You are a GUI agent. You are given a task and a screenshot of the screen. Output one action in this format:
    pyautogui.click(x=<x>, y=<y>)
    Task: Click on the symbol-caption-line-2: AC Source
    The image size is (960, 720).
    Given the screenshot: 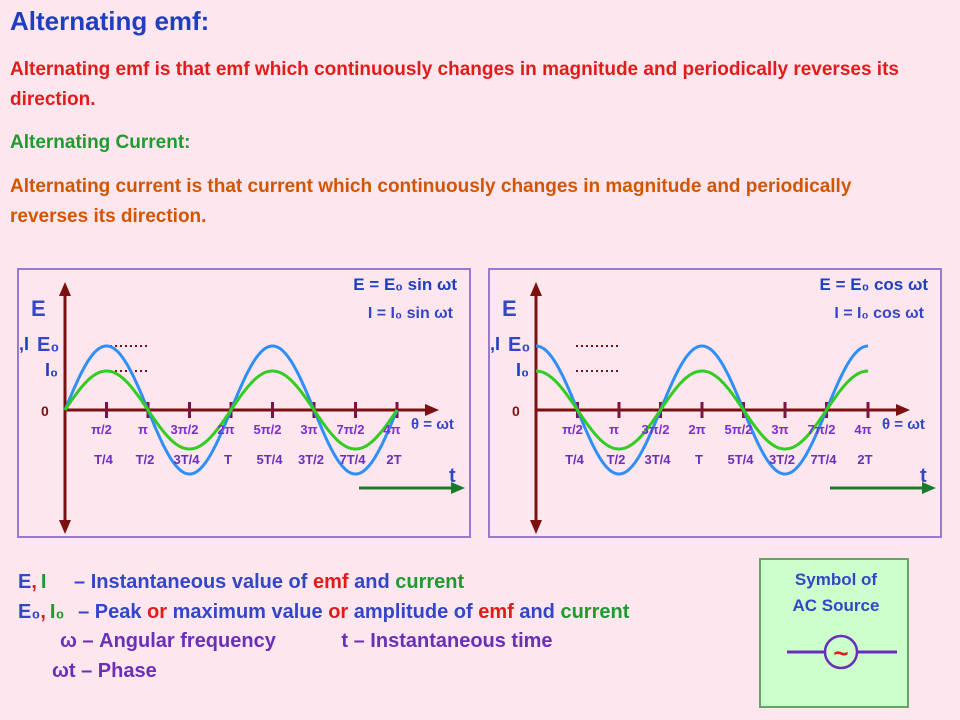 What is the action you would take?
    pyautogui.click(x=836, y=605)
    